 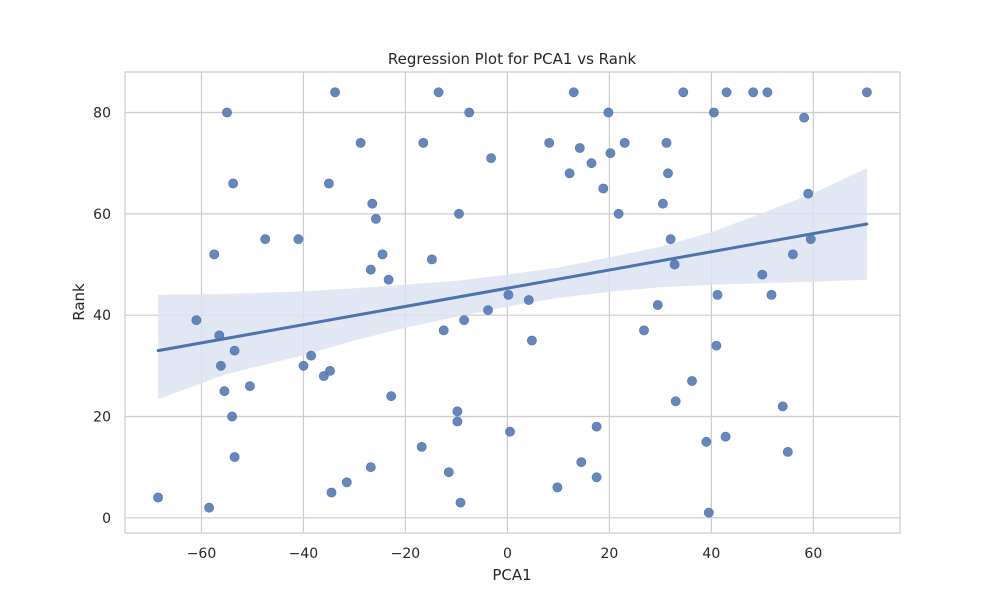 I want to click on y-tick-label: 0, so click(x=106, y=519).